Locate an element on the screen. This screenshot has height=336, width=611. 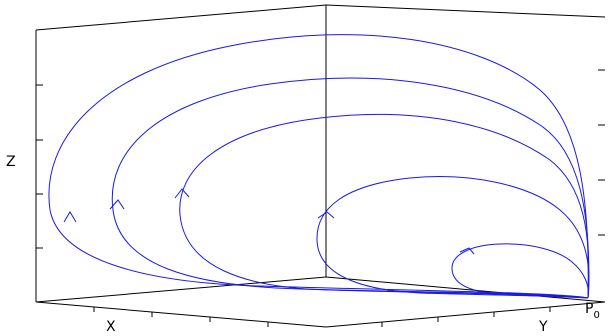
top-right-edge is located at coordinates (465, 11).